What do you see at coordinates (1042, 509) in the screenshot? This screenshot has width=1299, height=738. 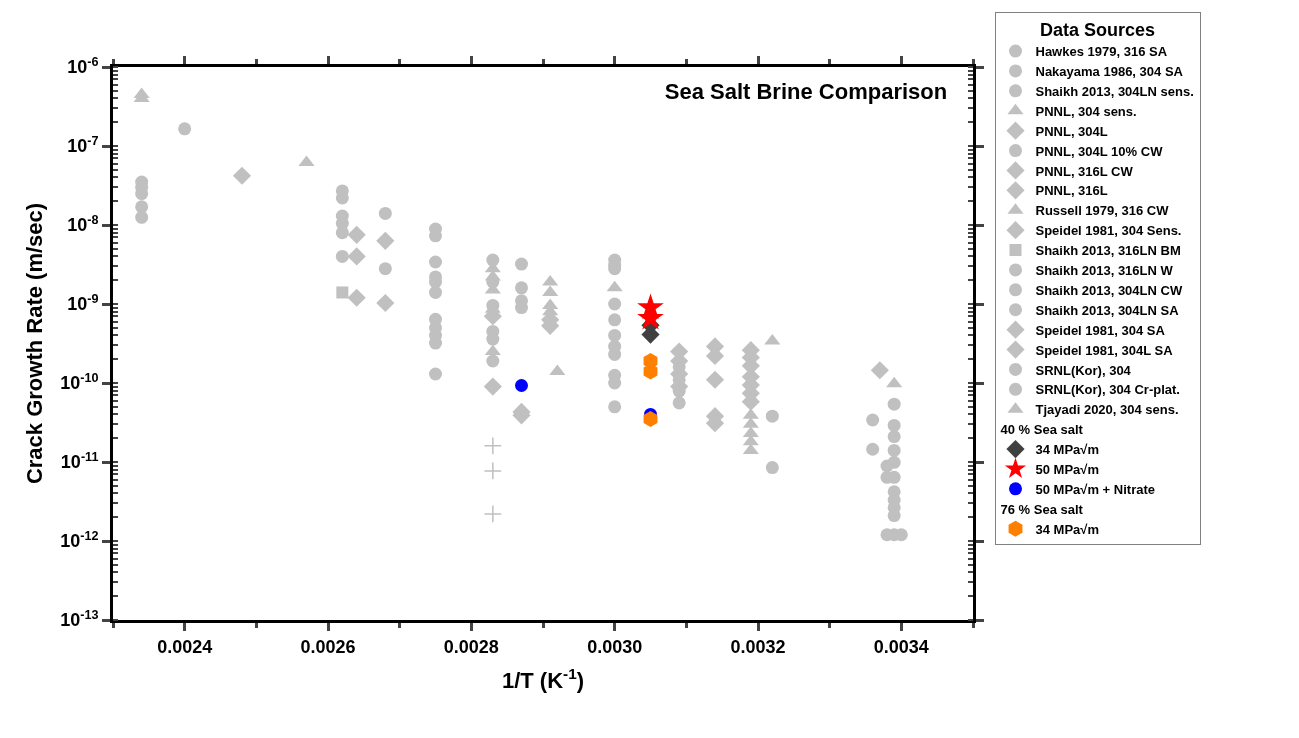 I see `text: 76 % Sea salt` at bounding box center [1042, 509].